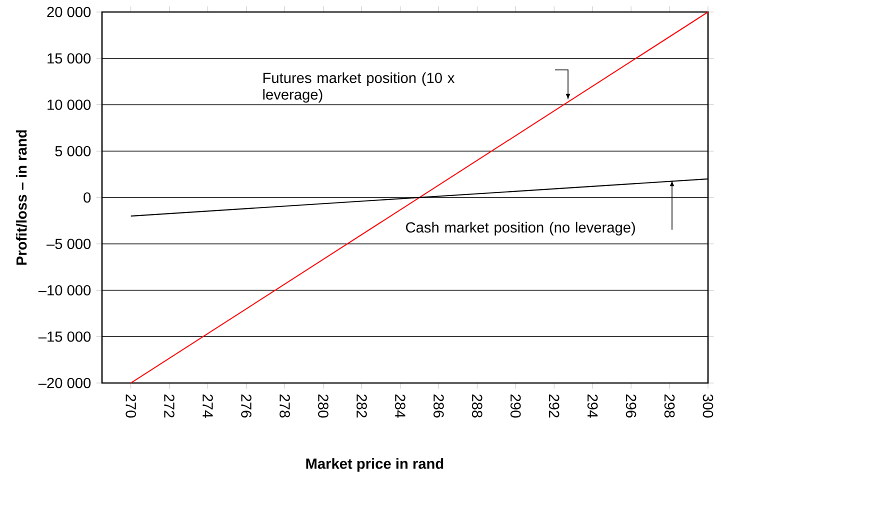  I want to click on annotation: Futures market position (10 x leverage), so click(359, 87).